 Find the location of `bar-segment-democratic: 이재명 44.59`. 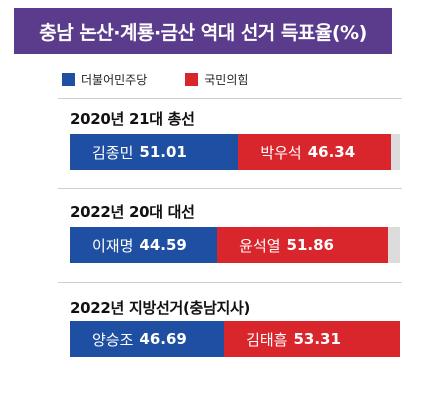

bar-segment-democratic: 이재명 44.59 is located at coordinates (144, 245).